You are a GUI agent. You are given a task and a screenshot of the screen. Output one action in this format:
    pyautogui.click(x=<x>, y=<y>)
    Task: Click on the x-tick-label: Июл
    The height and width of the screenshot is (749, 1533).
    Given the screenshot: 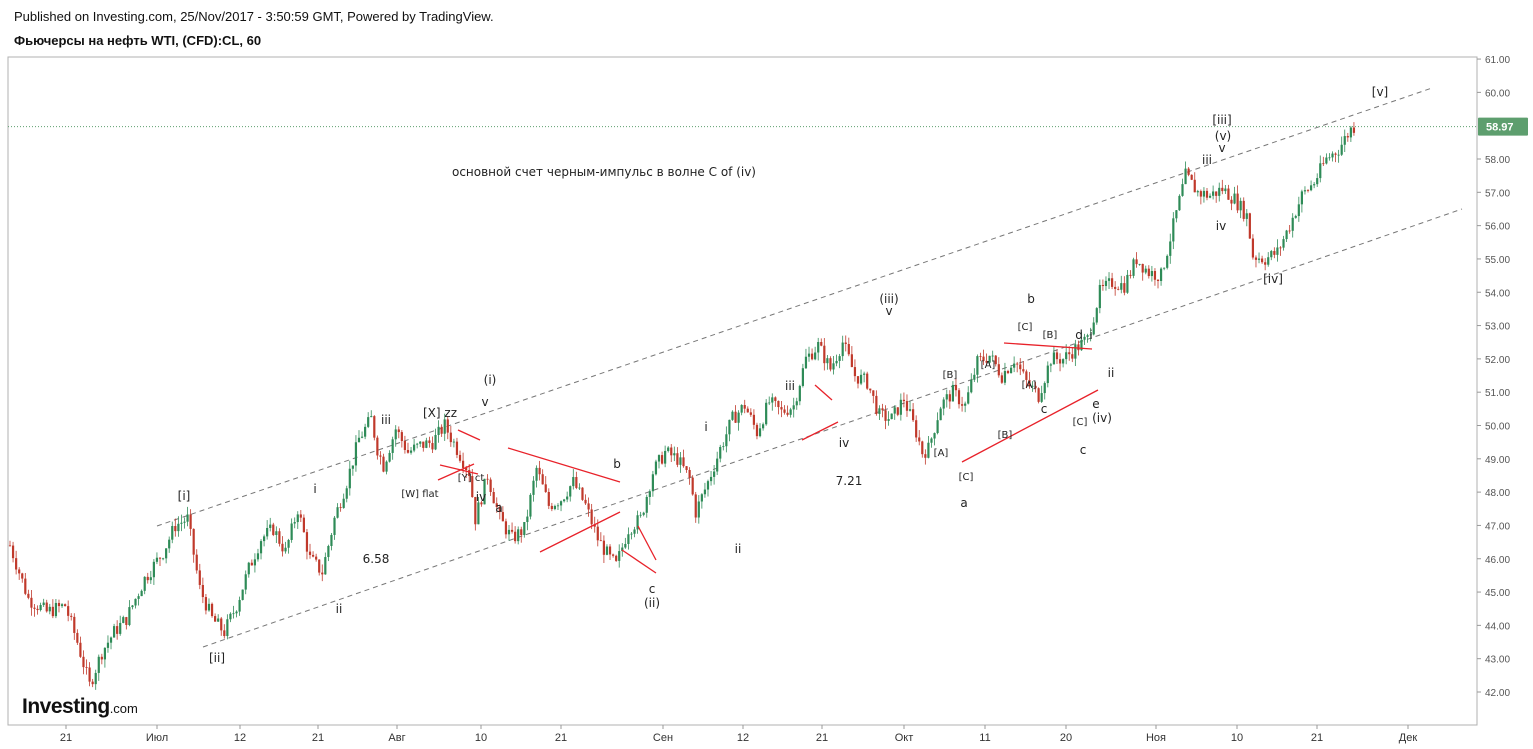 What is the action you would take?
    pyautogui.click(x=157, y=738)
    